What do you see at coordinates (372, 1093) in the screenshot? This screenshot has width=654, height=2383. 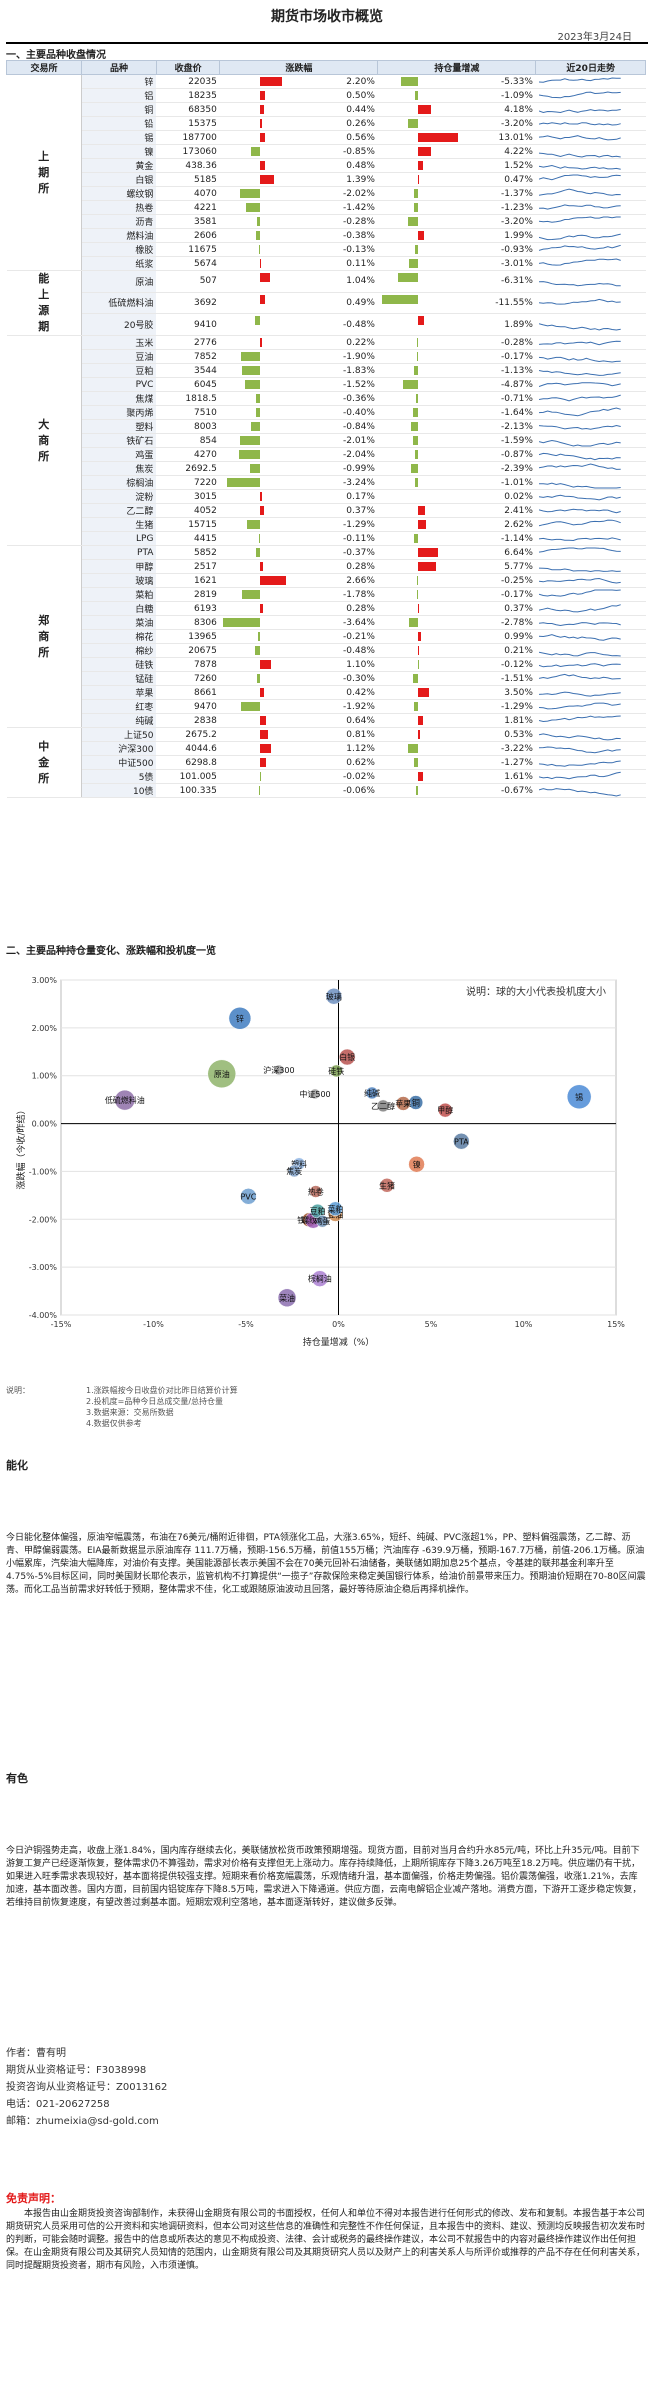 I see `data-label: 纯碱` at bounding box center [372, 1093].